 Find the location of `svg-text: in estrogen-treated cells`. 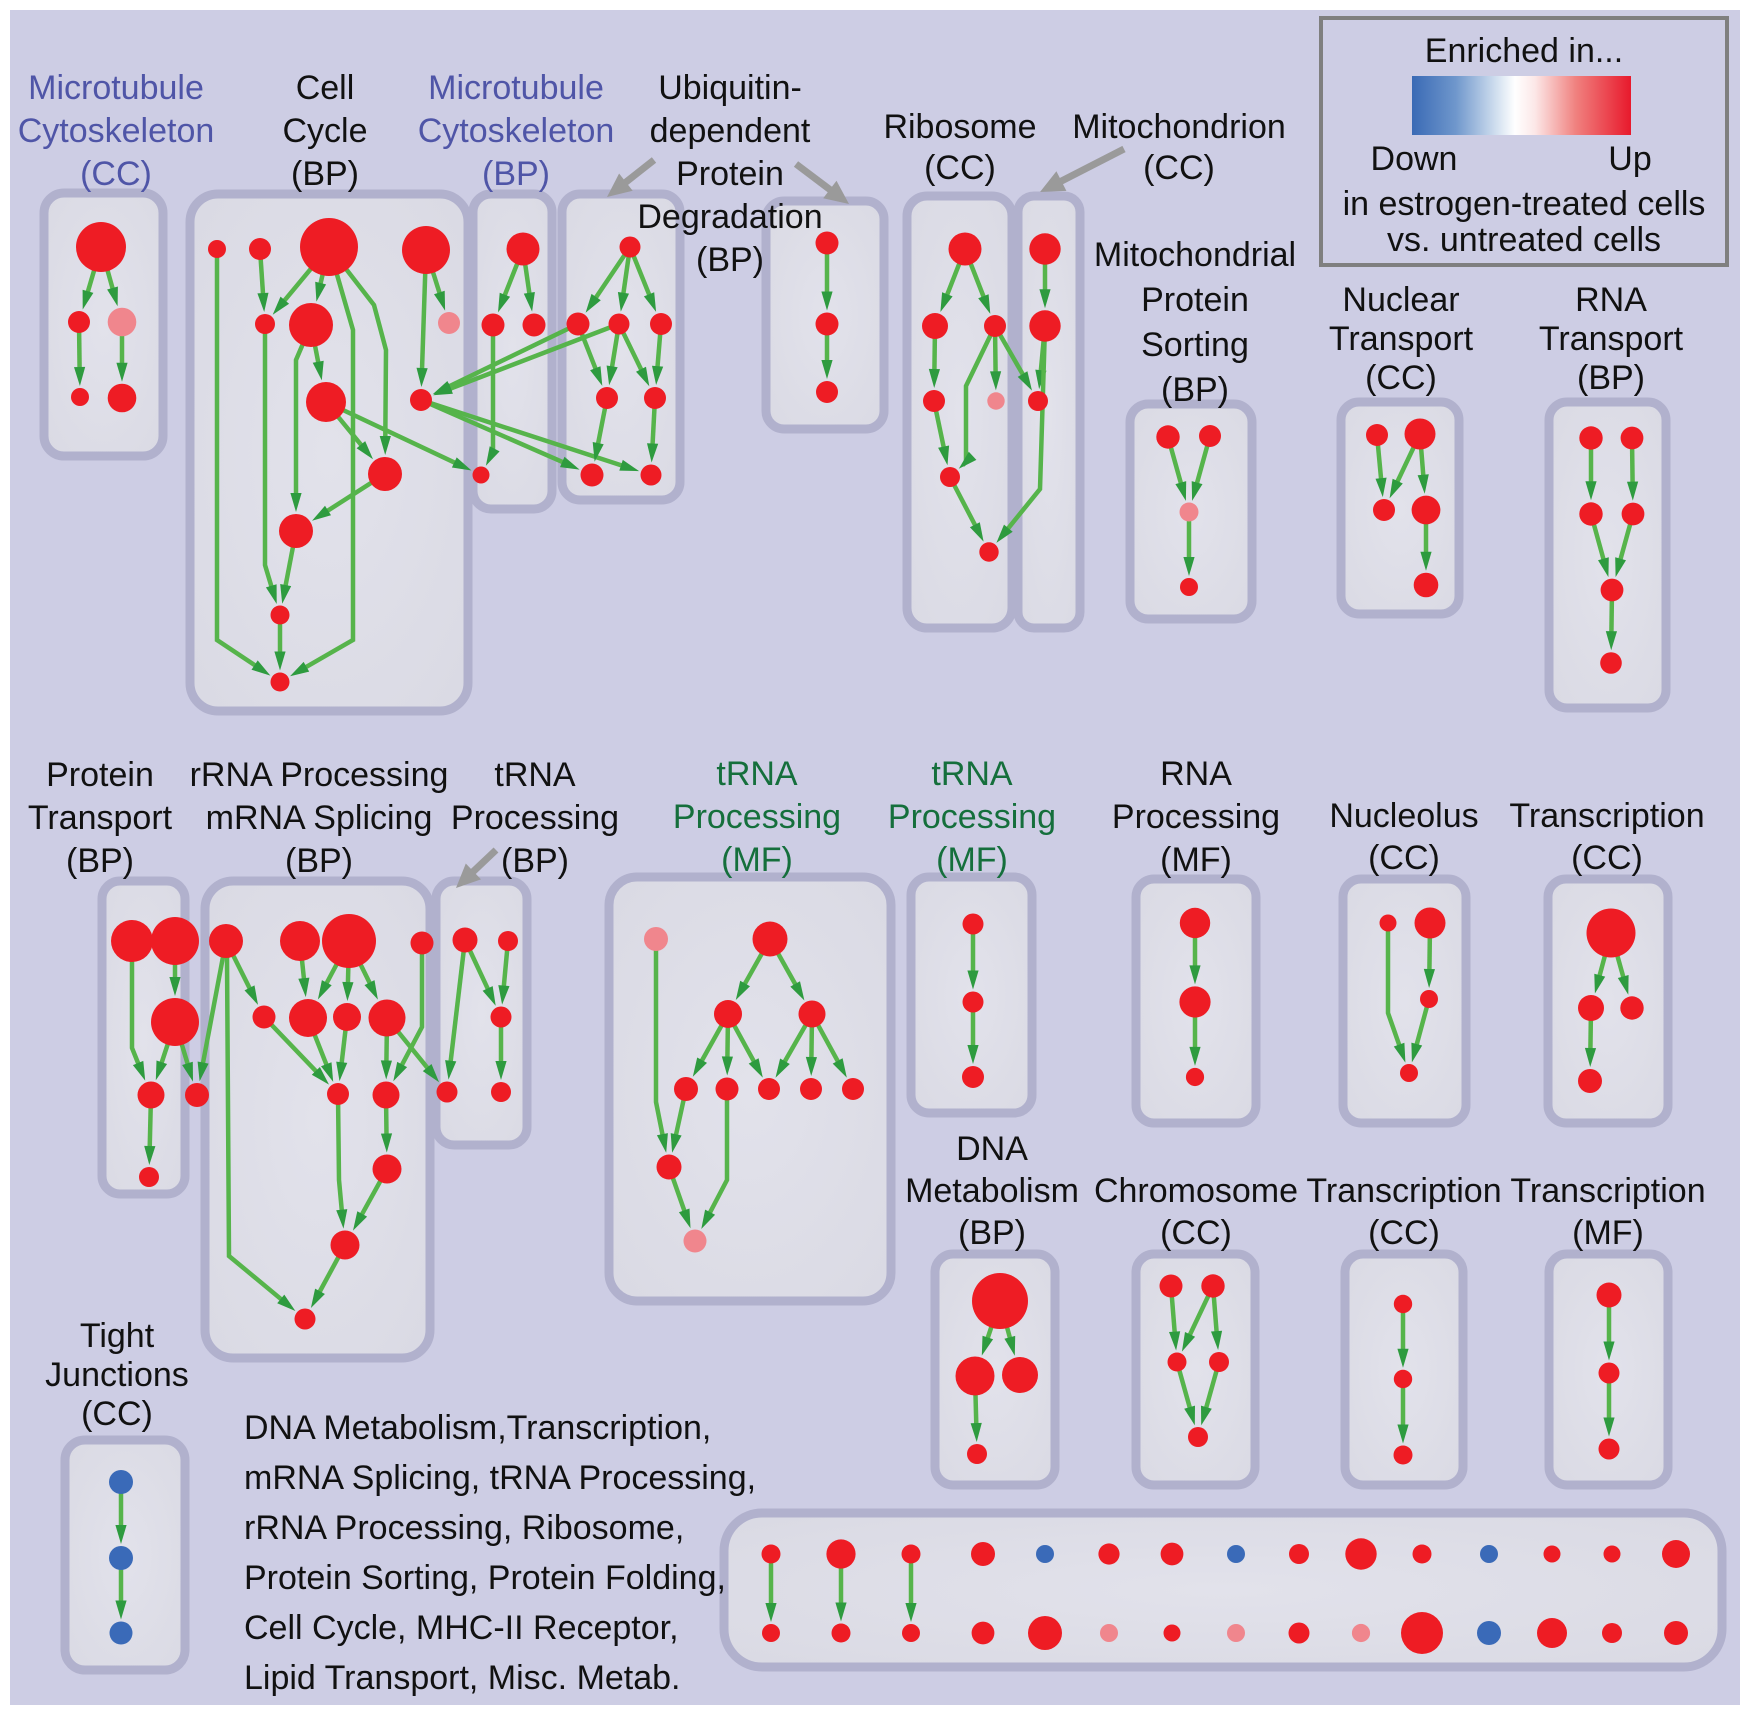

svg-text: in estrogen-treated cells is located at coordinates (1524, 204).